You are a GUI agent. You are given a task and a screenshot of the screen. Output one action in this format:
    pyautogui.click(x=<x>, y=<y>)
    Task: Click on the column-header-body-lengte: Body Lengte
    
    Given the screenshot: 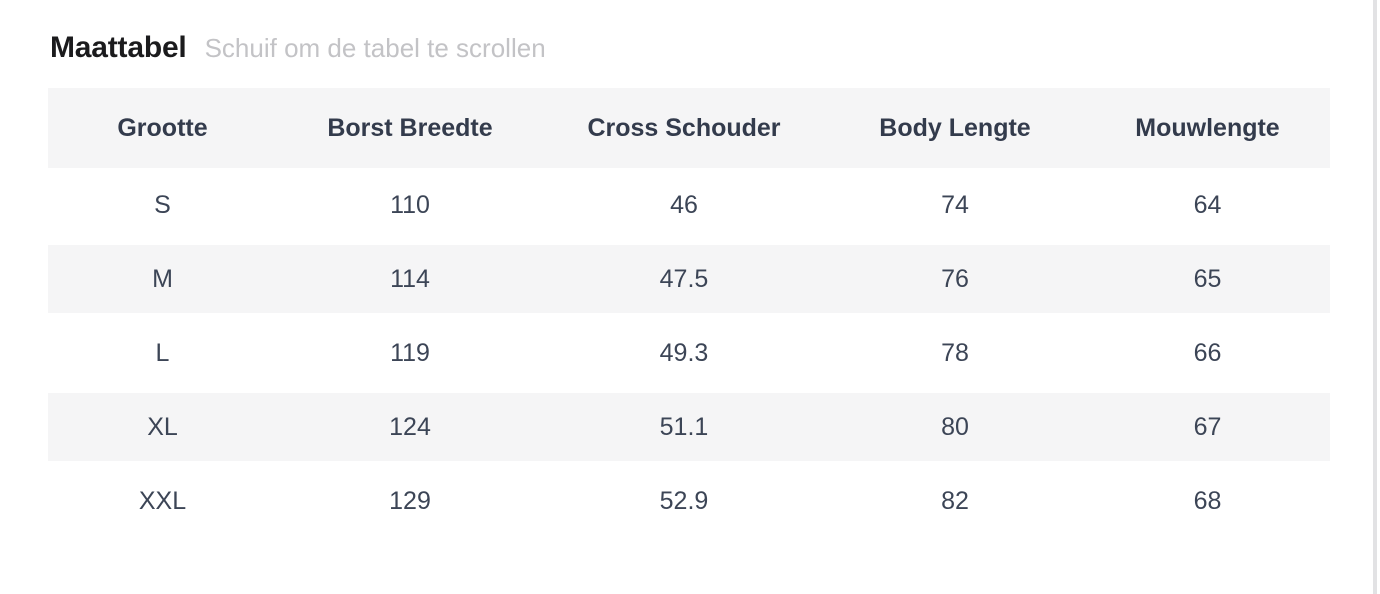 What is the action you would take?
    pyautogui.click(x=955, y=128)
    